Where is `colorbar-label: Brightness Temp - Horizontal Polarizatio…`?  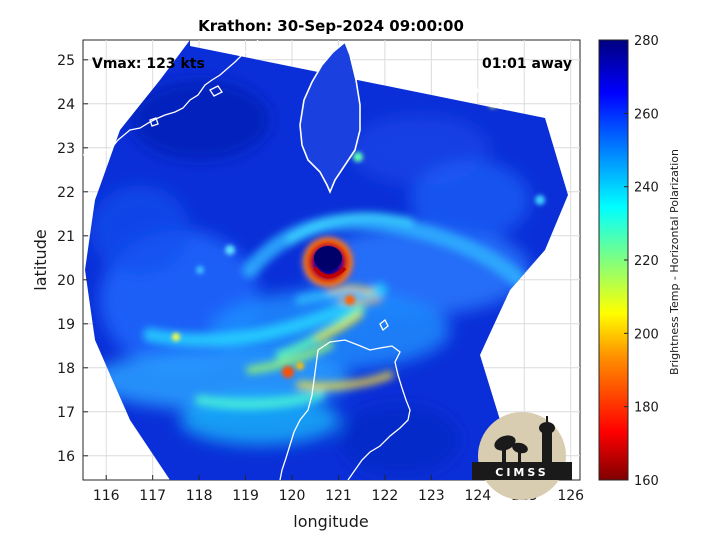
colorbar-label: Brightness Temp - Horizontal Polarizatio… is located at coordinates (674, 262).